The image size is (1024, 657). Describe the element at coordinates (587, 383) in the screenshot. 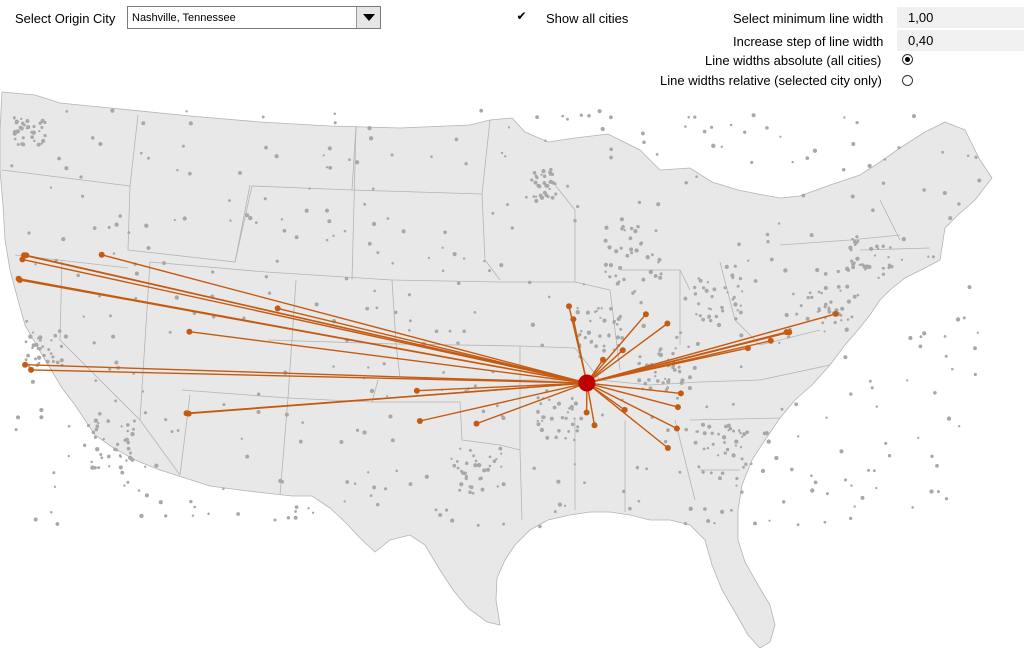

I see `origin-city-marker` at that location.